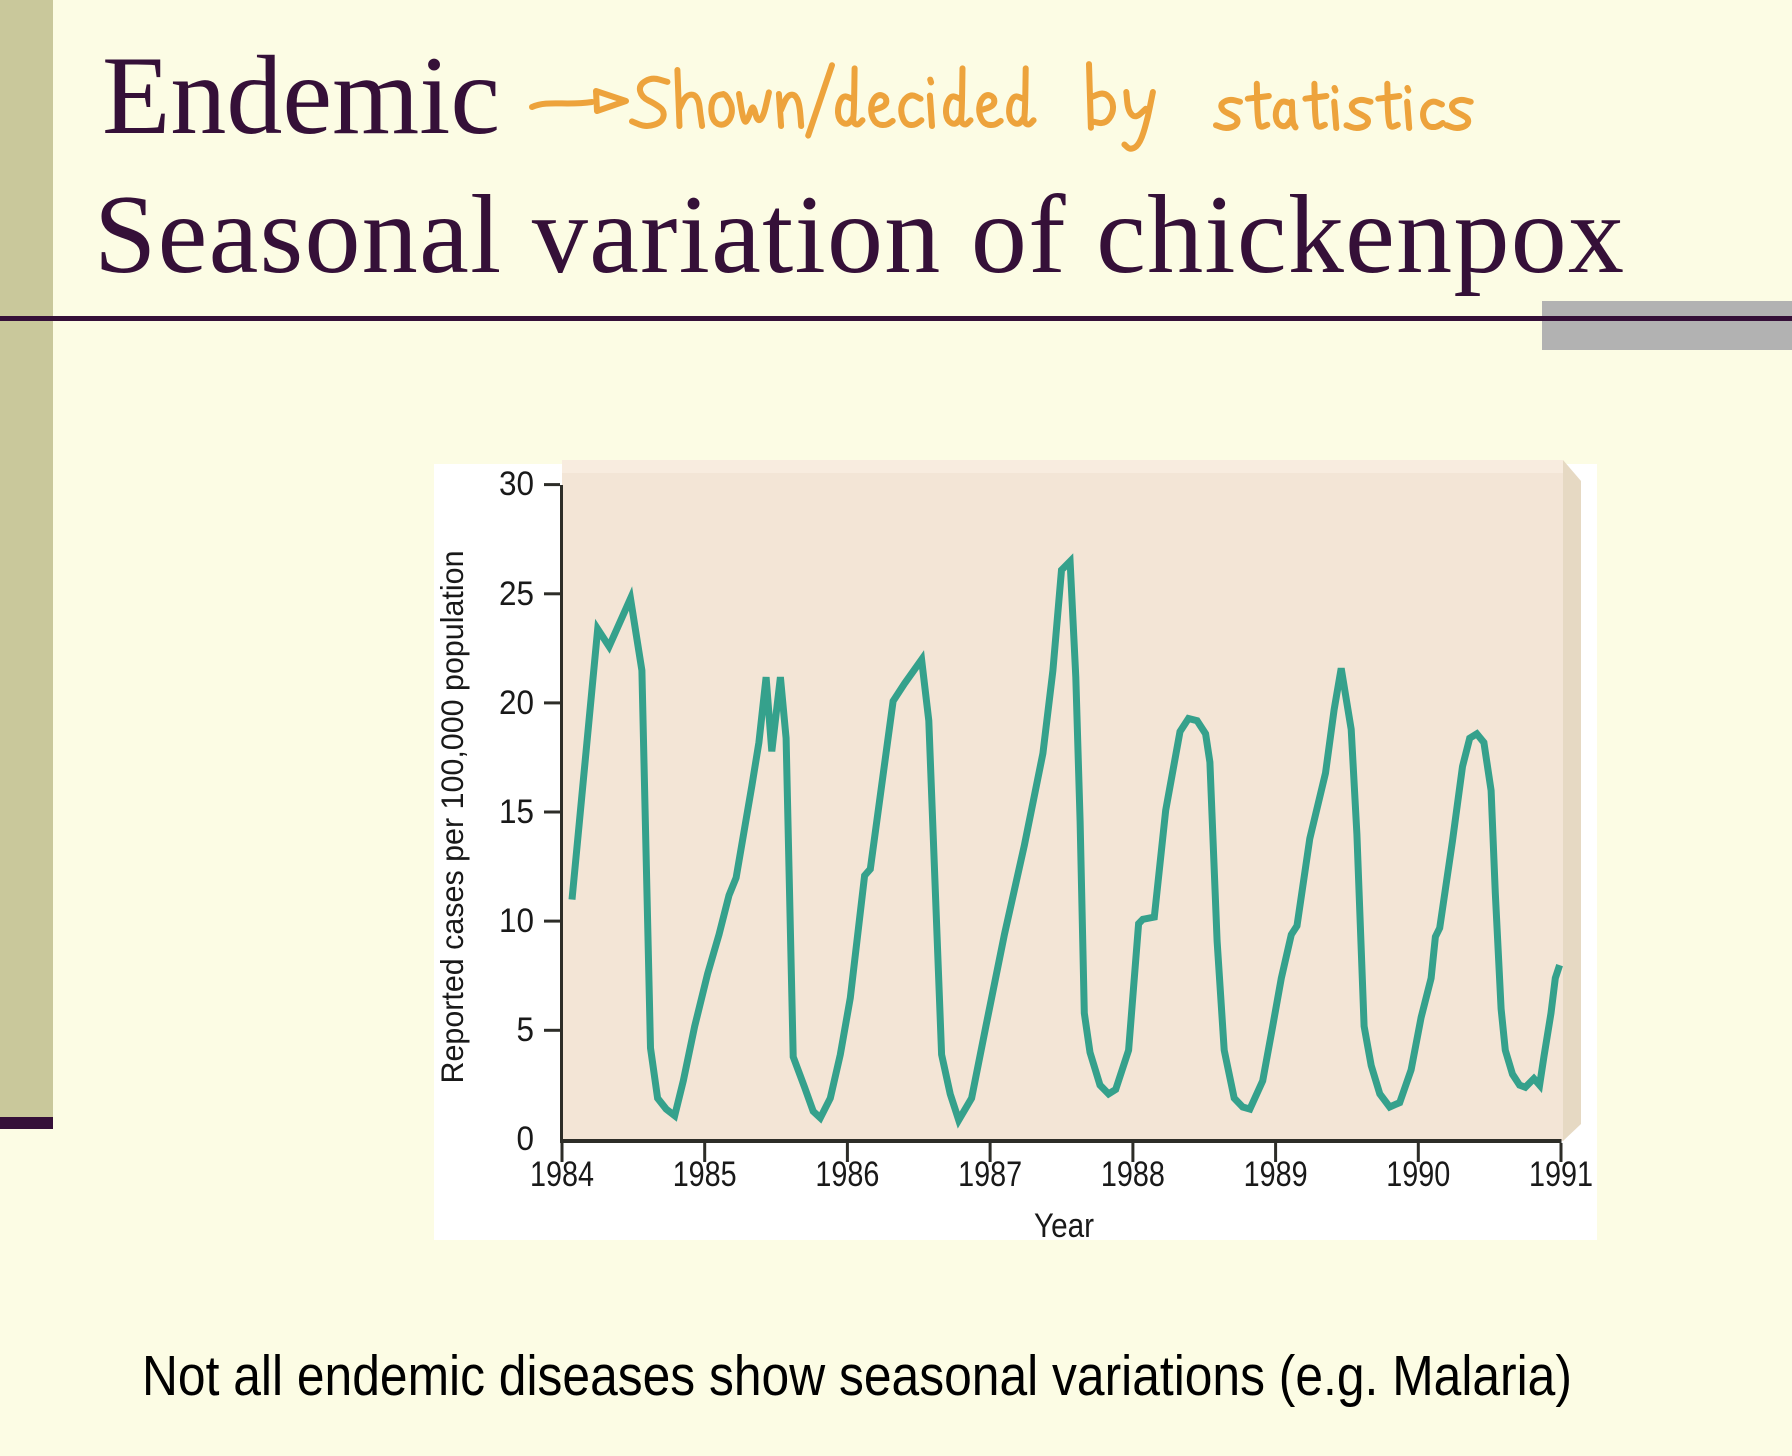  What do you see at coordinates (516, 703) in the screenshot?
I see `svg-text: 20` at bounding box center [516, 703].